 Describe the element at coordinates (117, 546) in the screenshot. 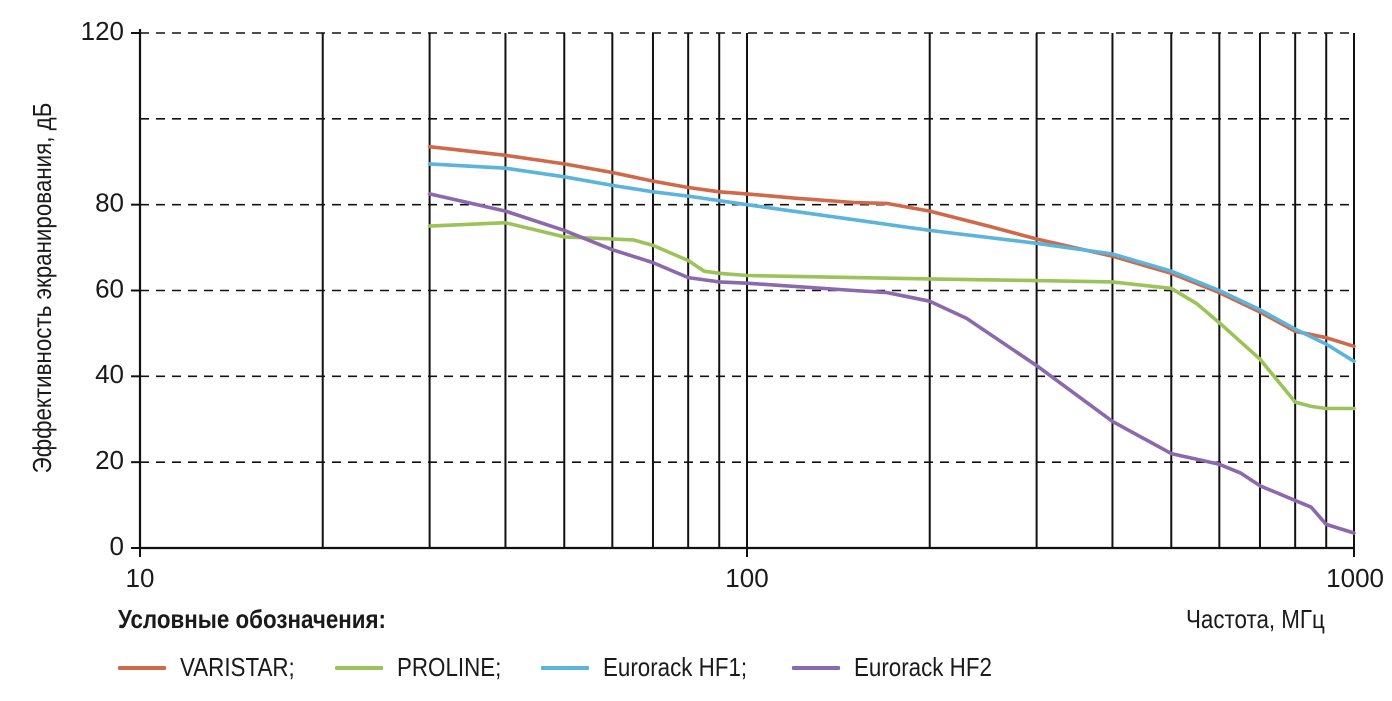

I see `y-tick-label-0: 0` at that location.